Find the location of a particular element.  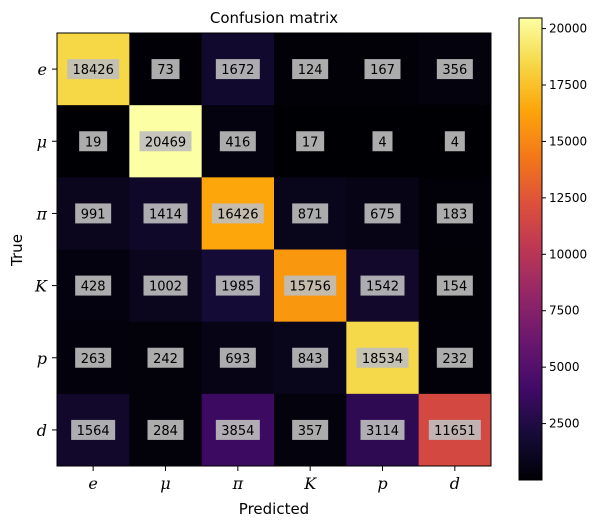

cell-value-label: 1002 is located at coordinates (165, 287).